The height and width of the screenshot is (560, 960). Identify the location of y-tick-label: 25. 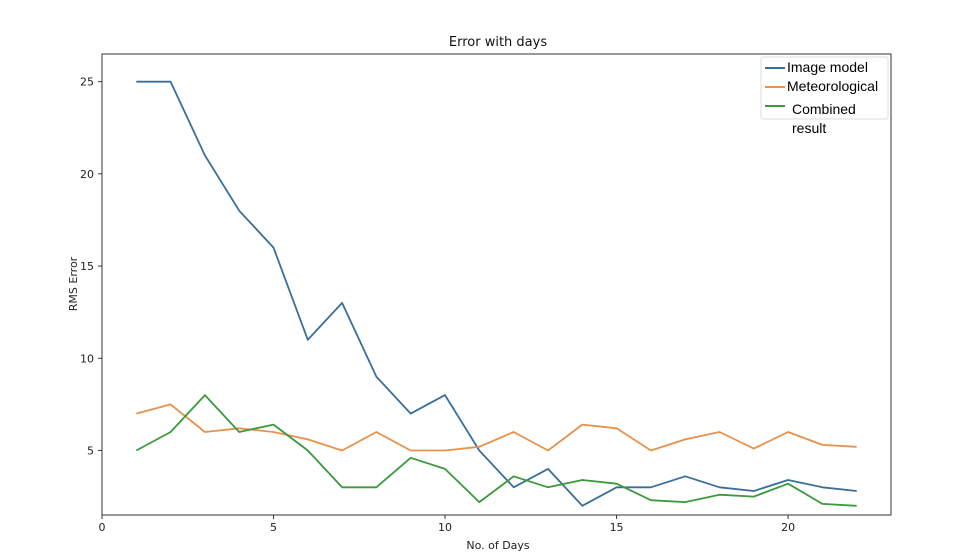
(87, 82).